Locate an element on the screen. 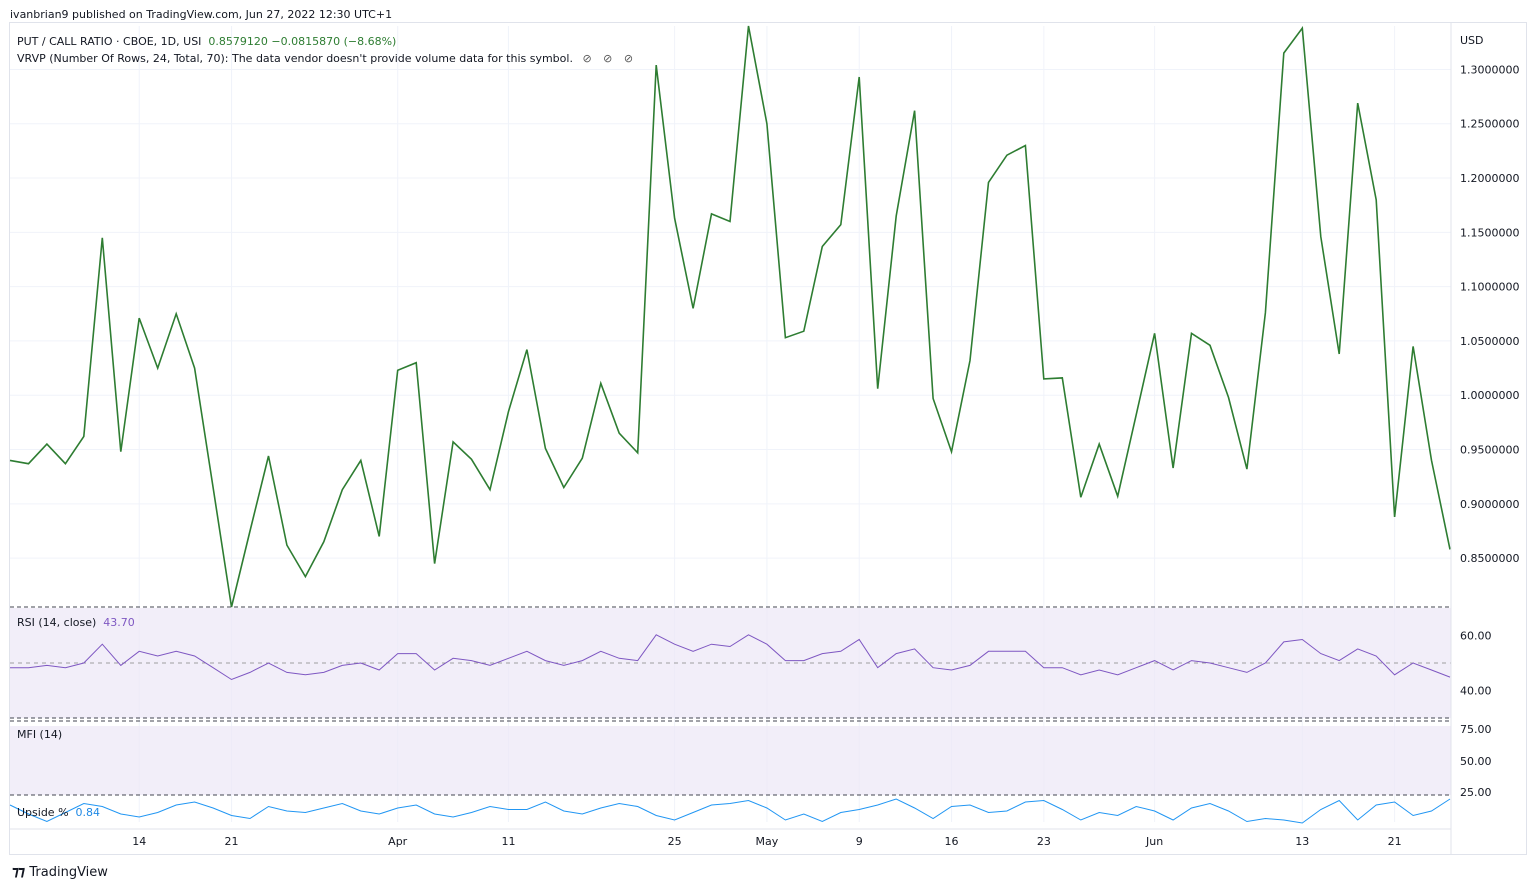 The height and width of the screenshot is (890, 1536). y-tick-label: 1.0500000 is located at coordinates (1490, 341).